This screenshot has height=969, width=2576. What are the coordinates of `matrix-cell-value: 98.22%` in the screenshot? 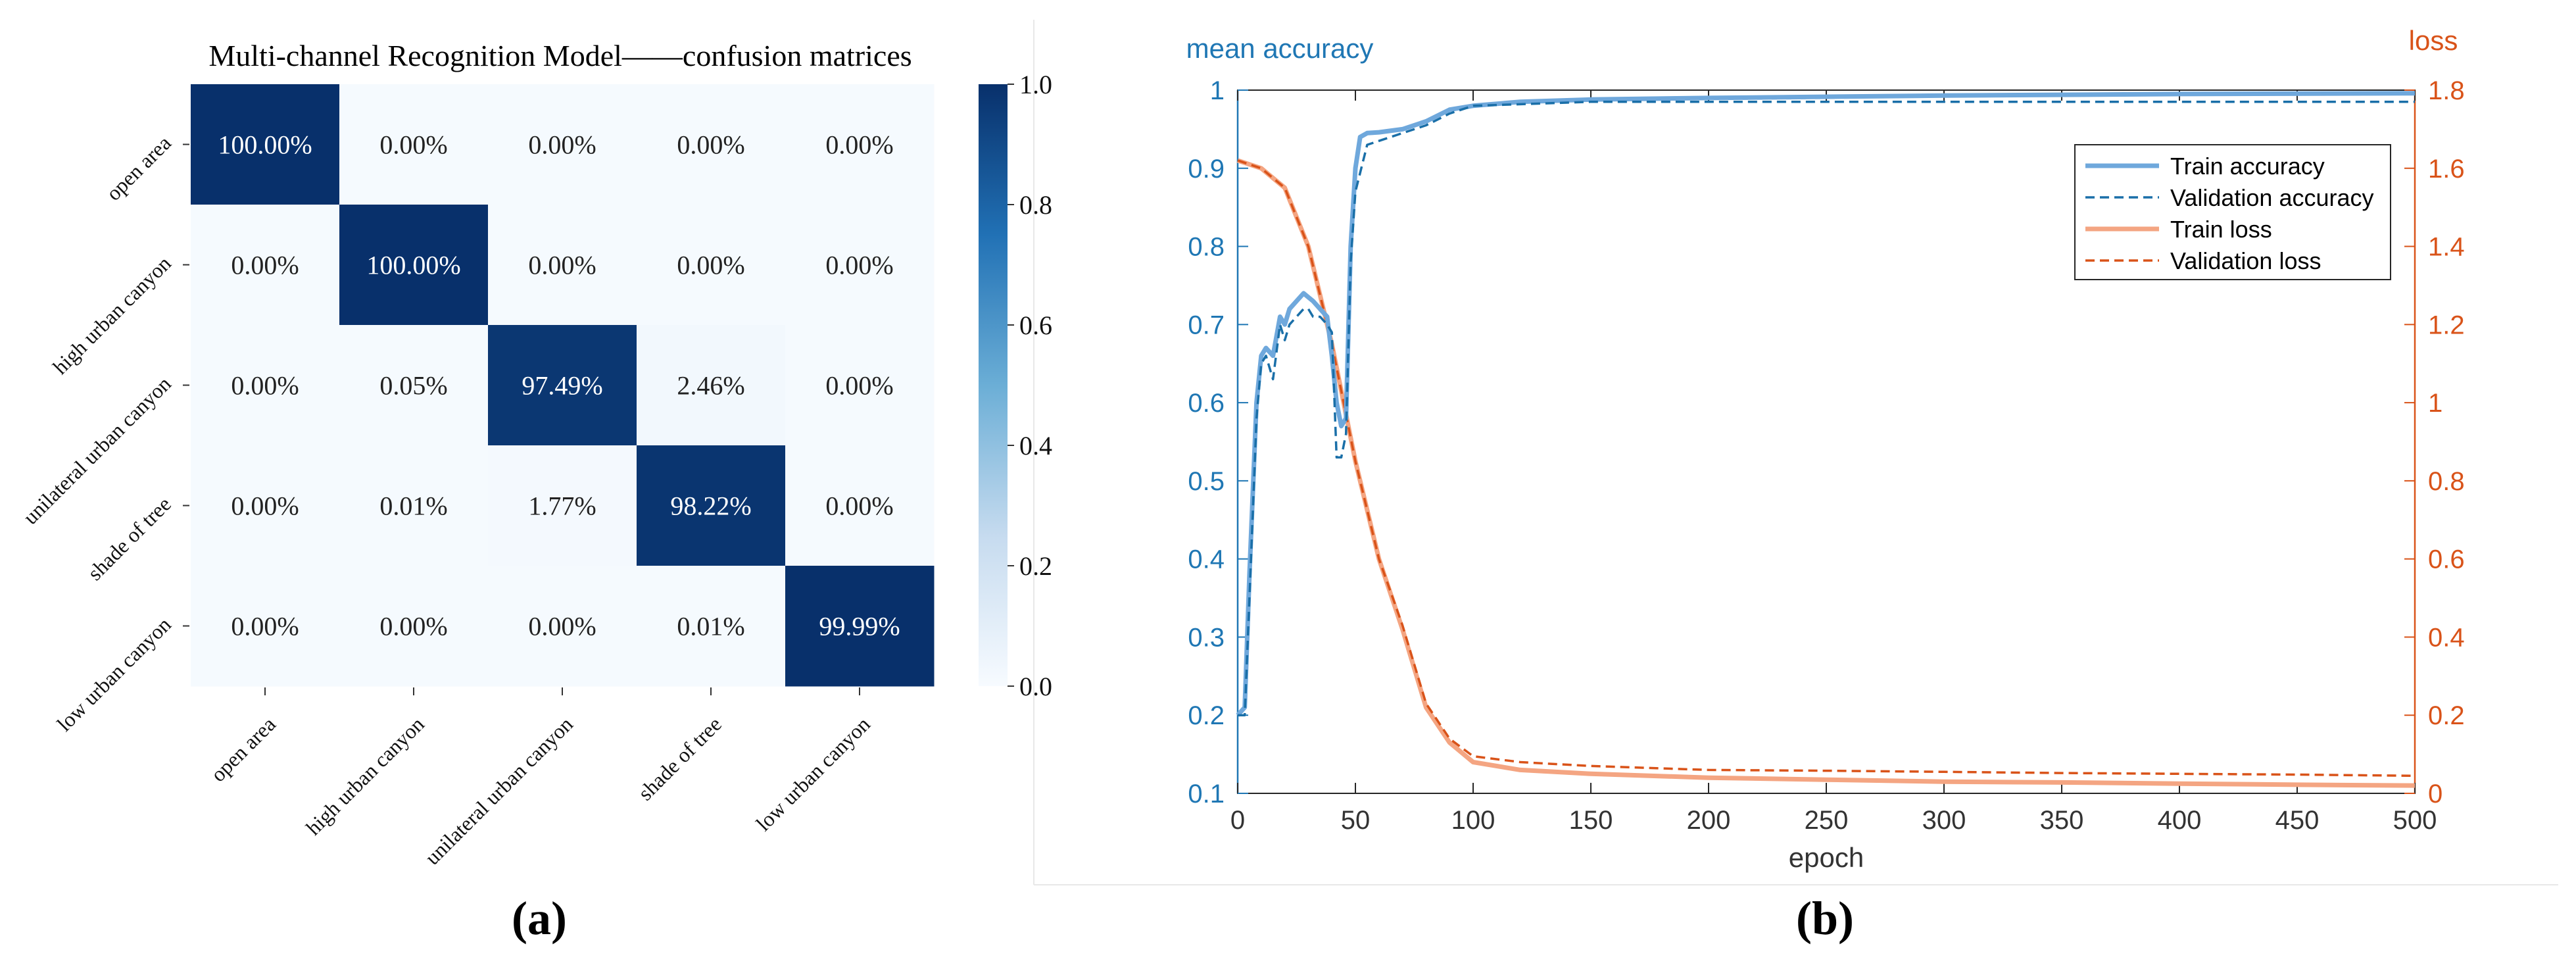 It's located at (711, 506).